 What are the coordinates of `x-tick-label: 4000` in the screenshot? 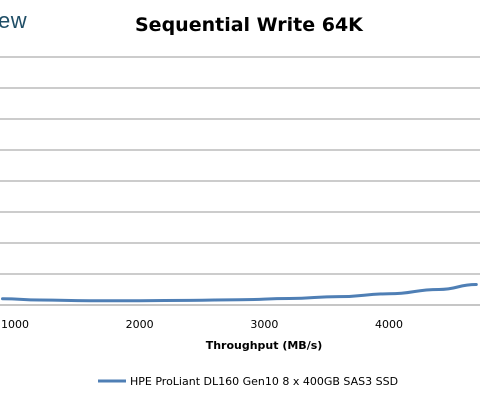 It's located at (389, 324).